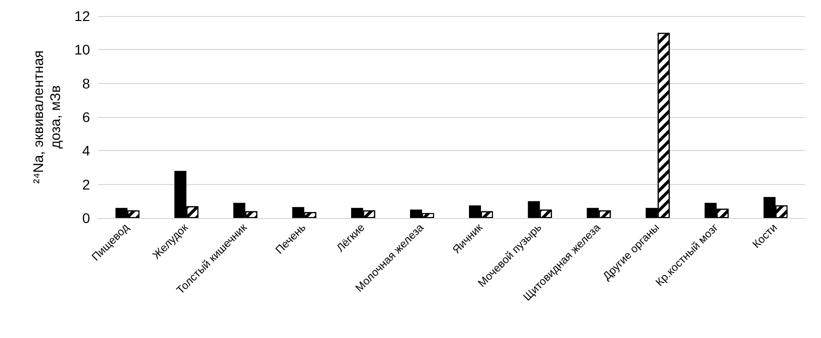  I want to click on y-tick-label: 8, so click(86, 83).